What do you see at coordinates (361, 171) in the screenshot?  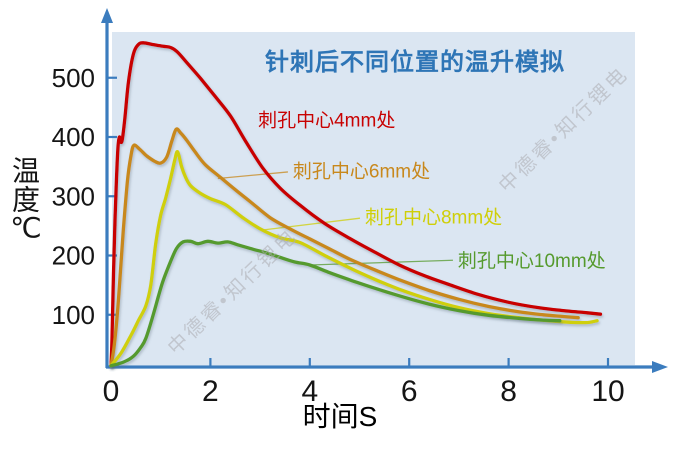 I see `series-label-6mm: 刺孔中心6mm处` at bounding box center [361, 171].